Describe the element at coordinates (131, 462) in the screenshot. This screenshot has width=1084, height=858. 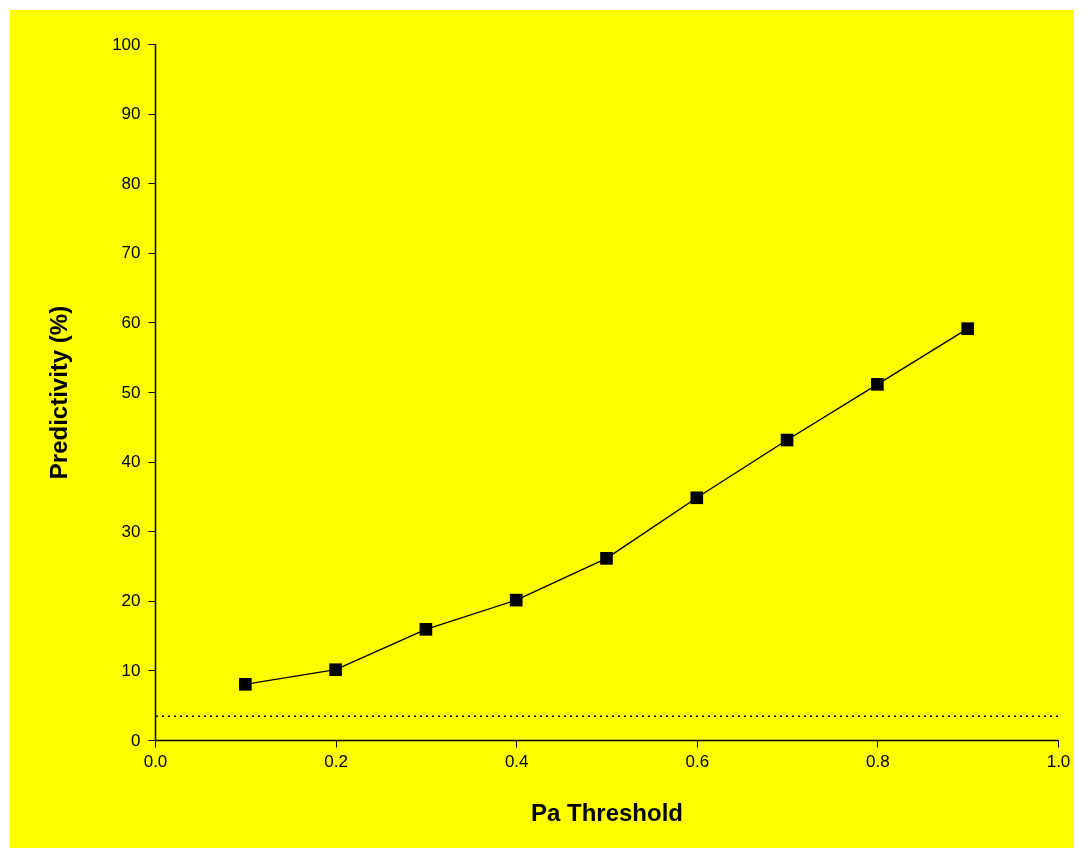
I see `y-tick-label: 40` at that location.